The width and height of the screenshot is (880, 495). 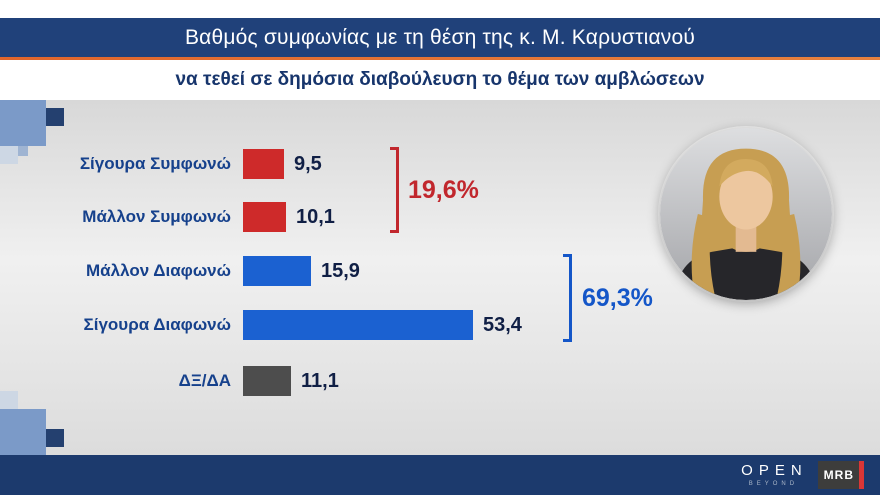 What do you see at coordinates (861, 475) in the screenshot?
I see `mrb-red-stripe` at bounding box center [861, 475].